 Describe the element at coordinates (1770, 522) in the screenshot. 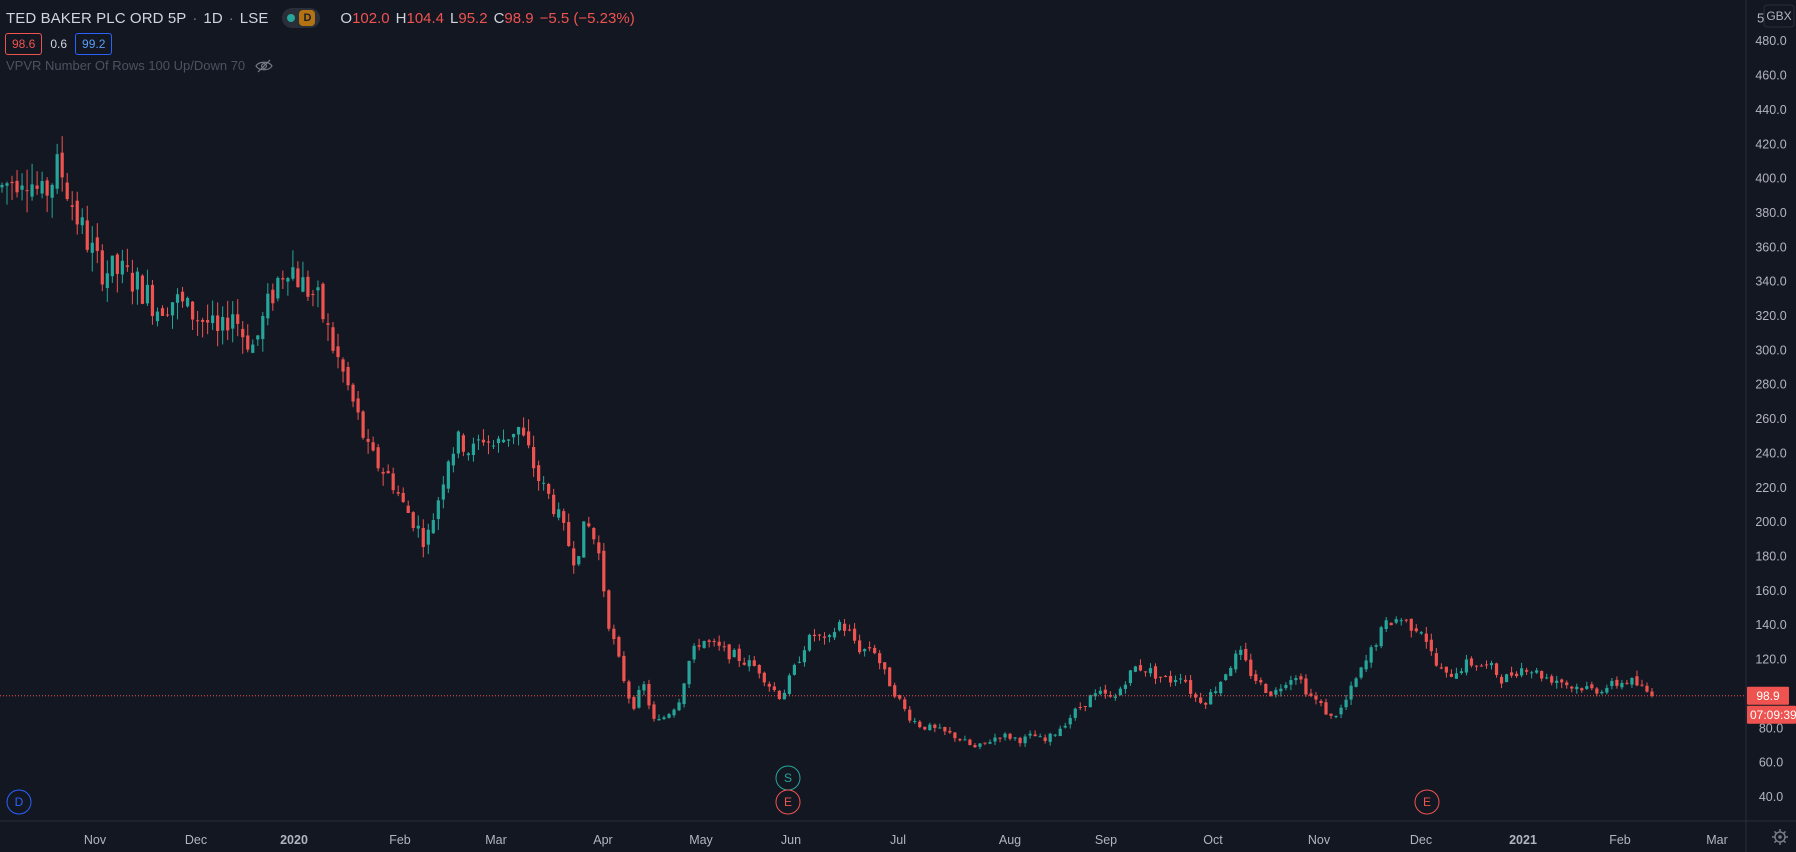

I see `price-tick-label: 200.0` at that location.